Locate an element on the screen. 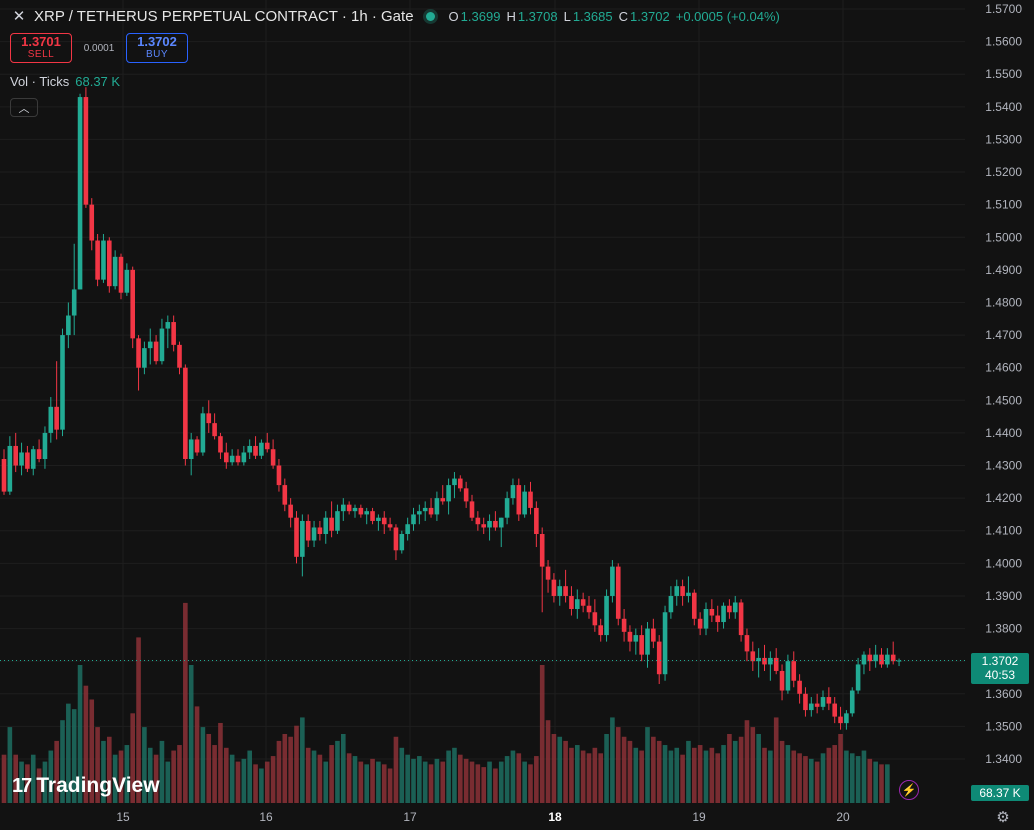  price-tick-label: 1.4300 is located at coordinates (1003, 466).